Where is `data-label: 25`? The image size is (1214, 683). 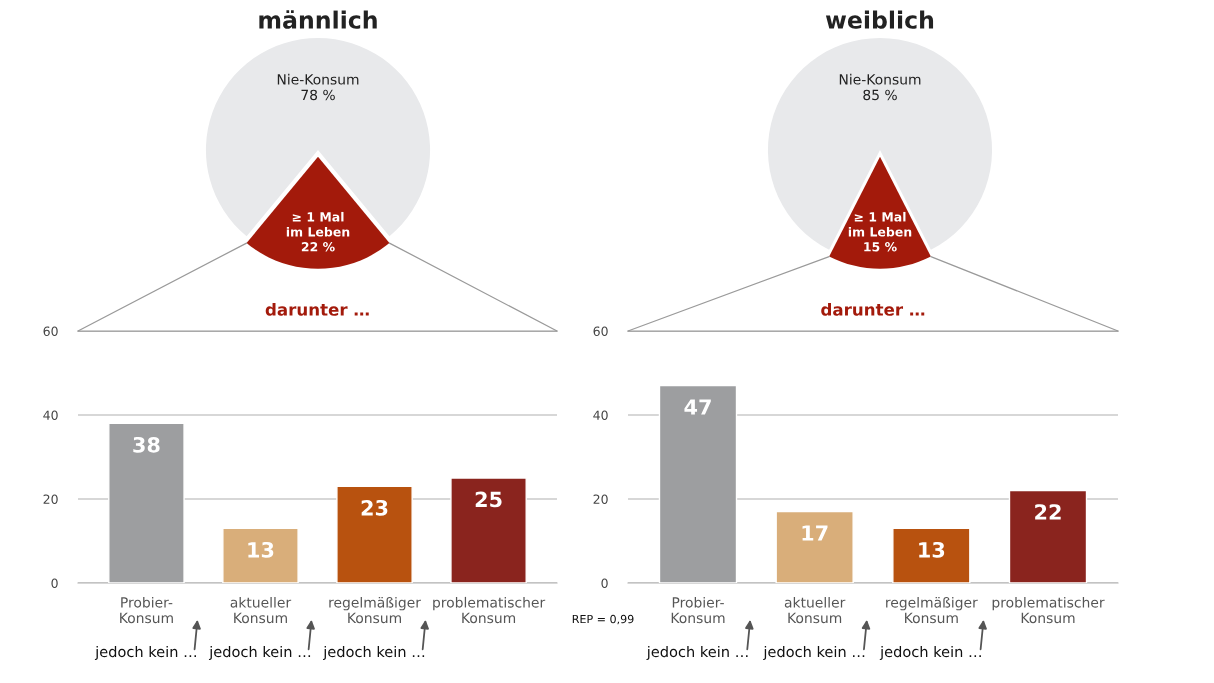 data-label: 25 is located at coordinates (488, 499).